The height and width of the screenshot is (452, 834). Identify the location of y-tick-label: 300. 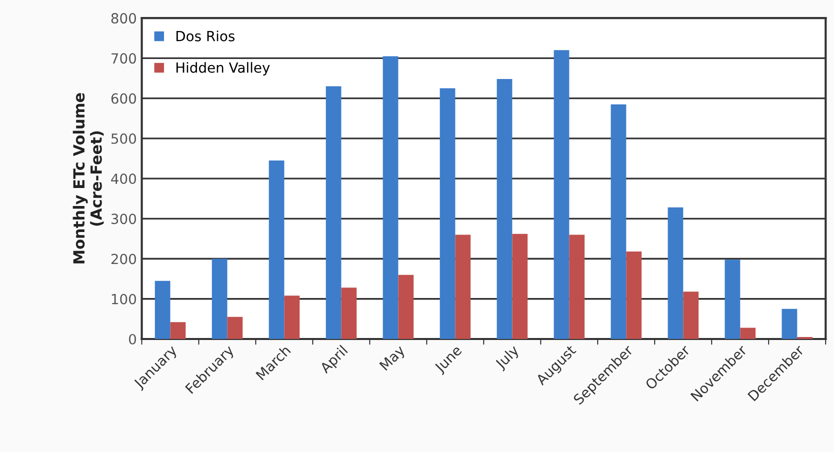
(123, 219).